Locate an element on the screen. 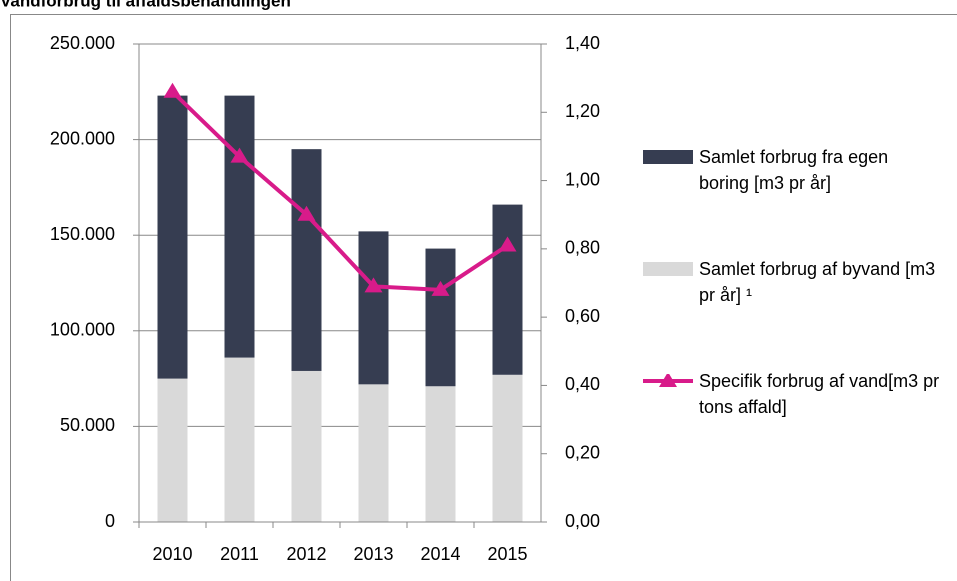 Image resolution: width=957 pixels, height=581 pixels. y2-tick-label: 1,00 is located at coordinates (582, 179).